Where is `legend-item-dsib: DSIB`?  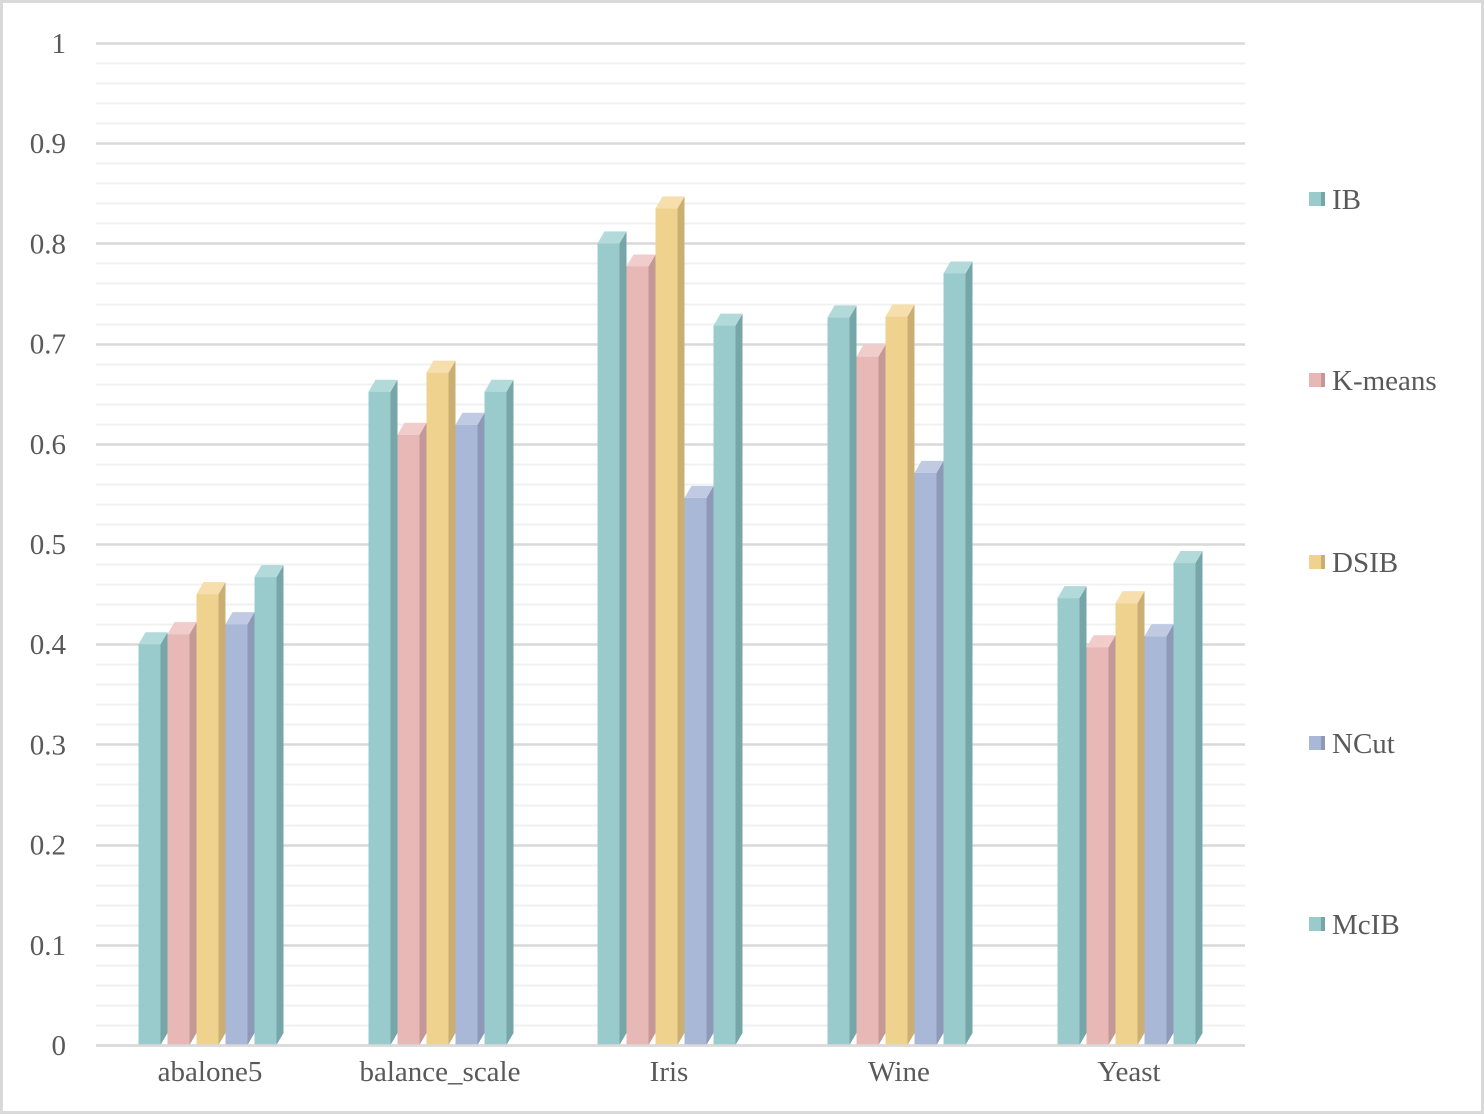
legend-item-dsib: DSIB is located at coordinates (1353, 563).